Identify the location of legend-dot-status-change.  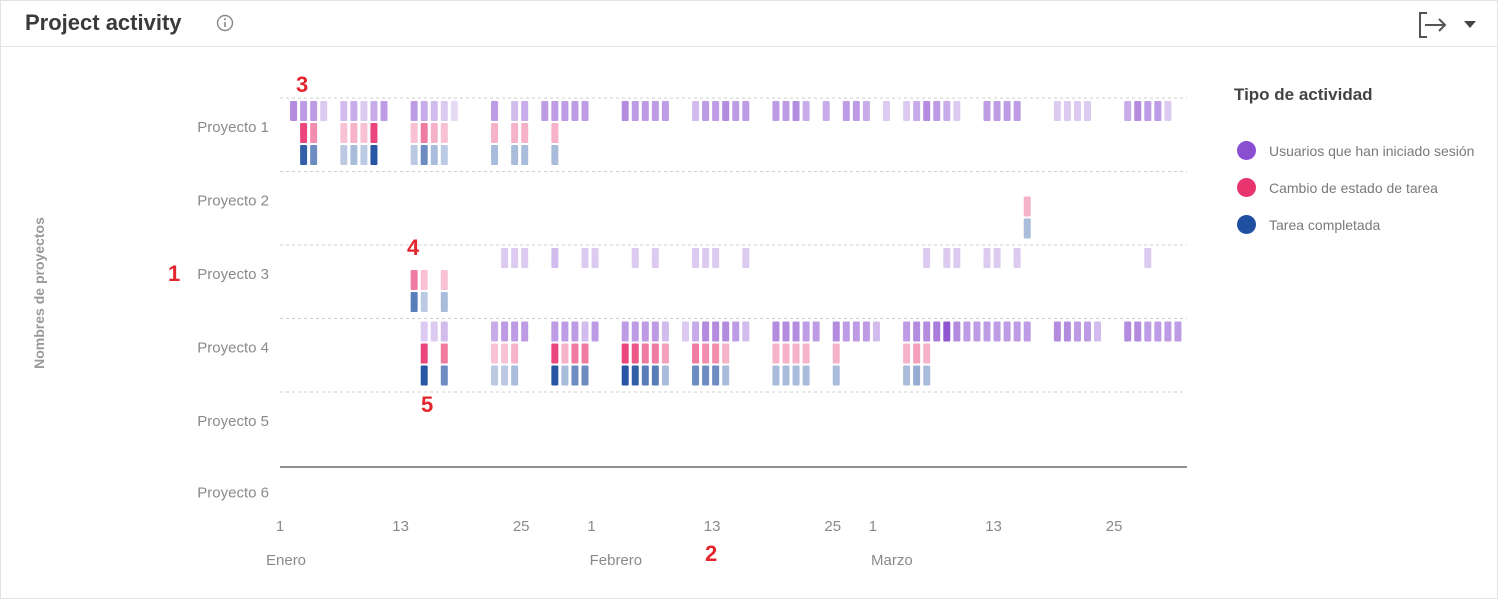
(1246, 187).